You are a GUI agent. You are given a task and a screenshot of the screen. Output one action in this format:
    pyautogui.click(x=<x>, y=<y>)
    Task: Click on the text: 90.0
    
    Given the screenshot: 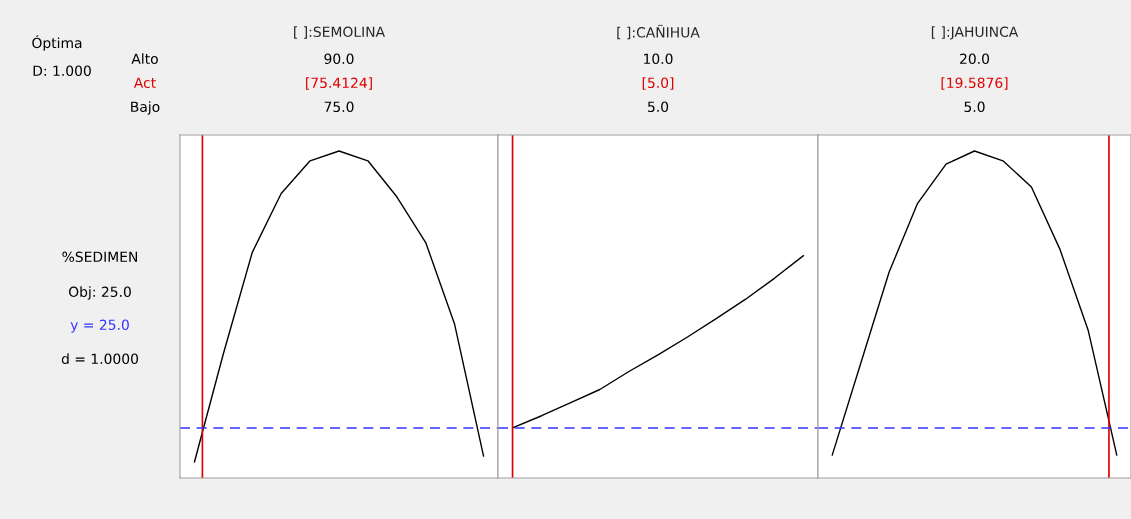 What is the action you would take?
    pyautogui.click(x=339, y=59)
    